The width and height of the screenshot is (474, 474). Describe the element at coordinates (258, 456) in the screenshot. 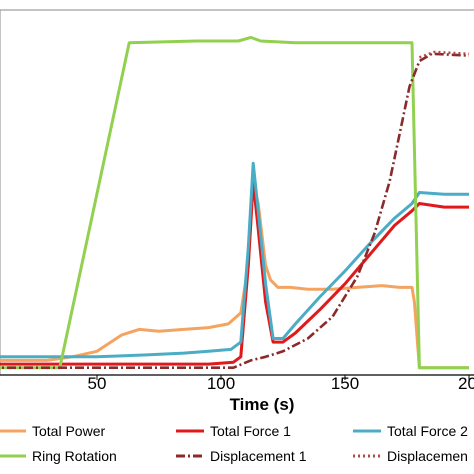

I see `legend-label: Displacement 1` at that location.